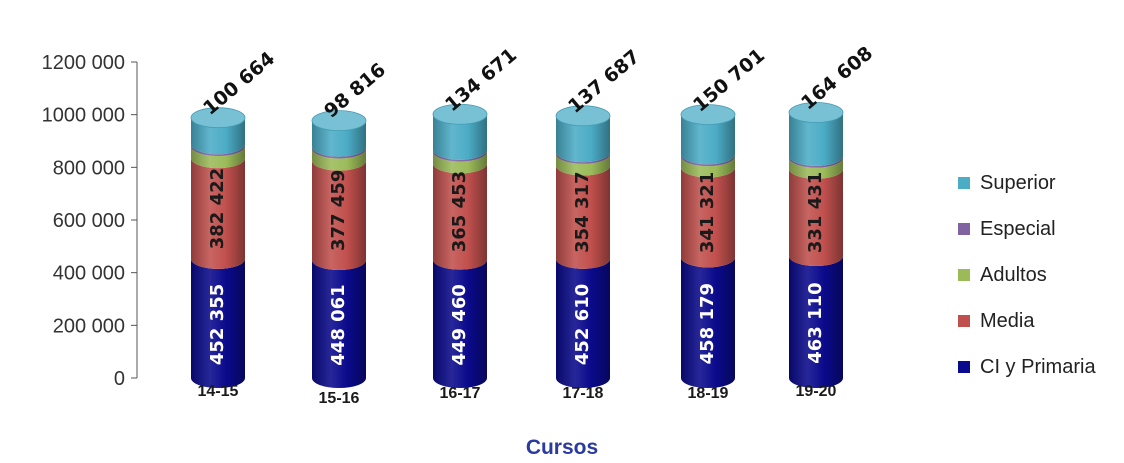  I want to click on y-tick-label: 200 000, so click(89, 326).